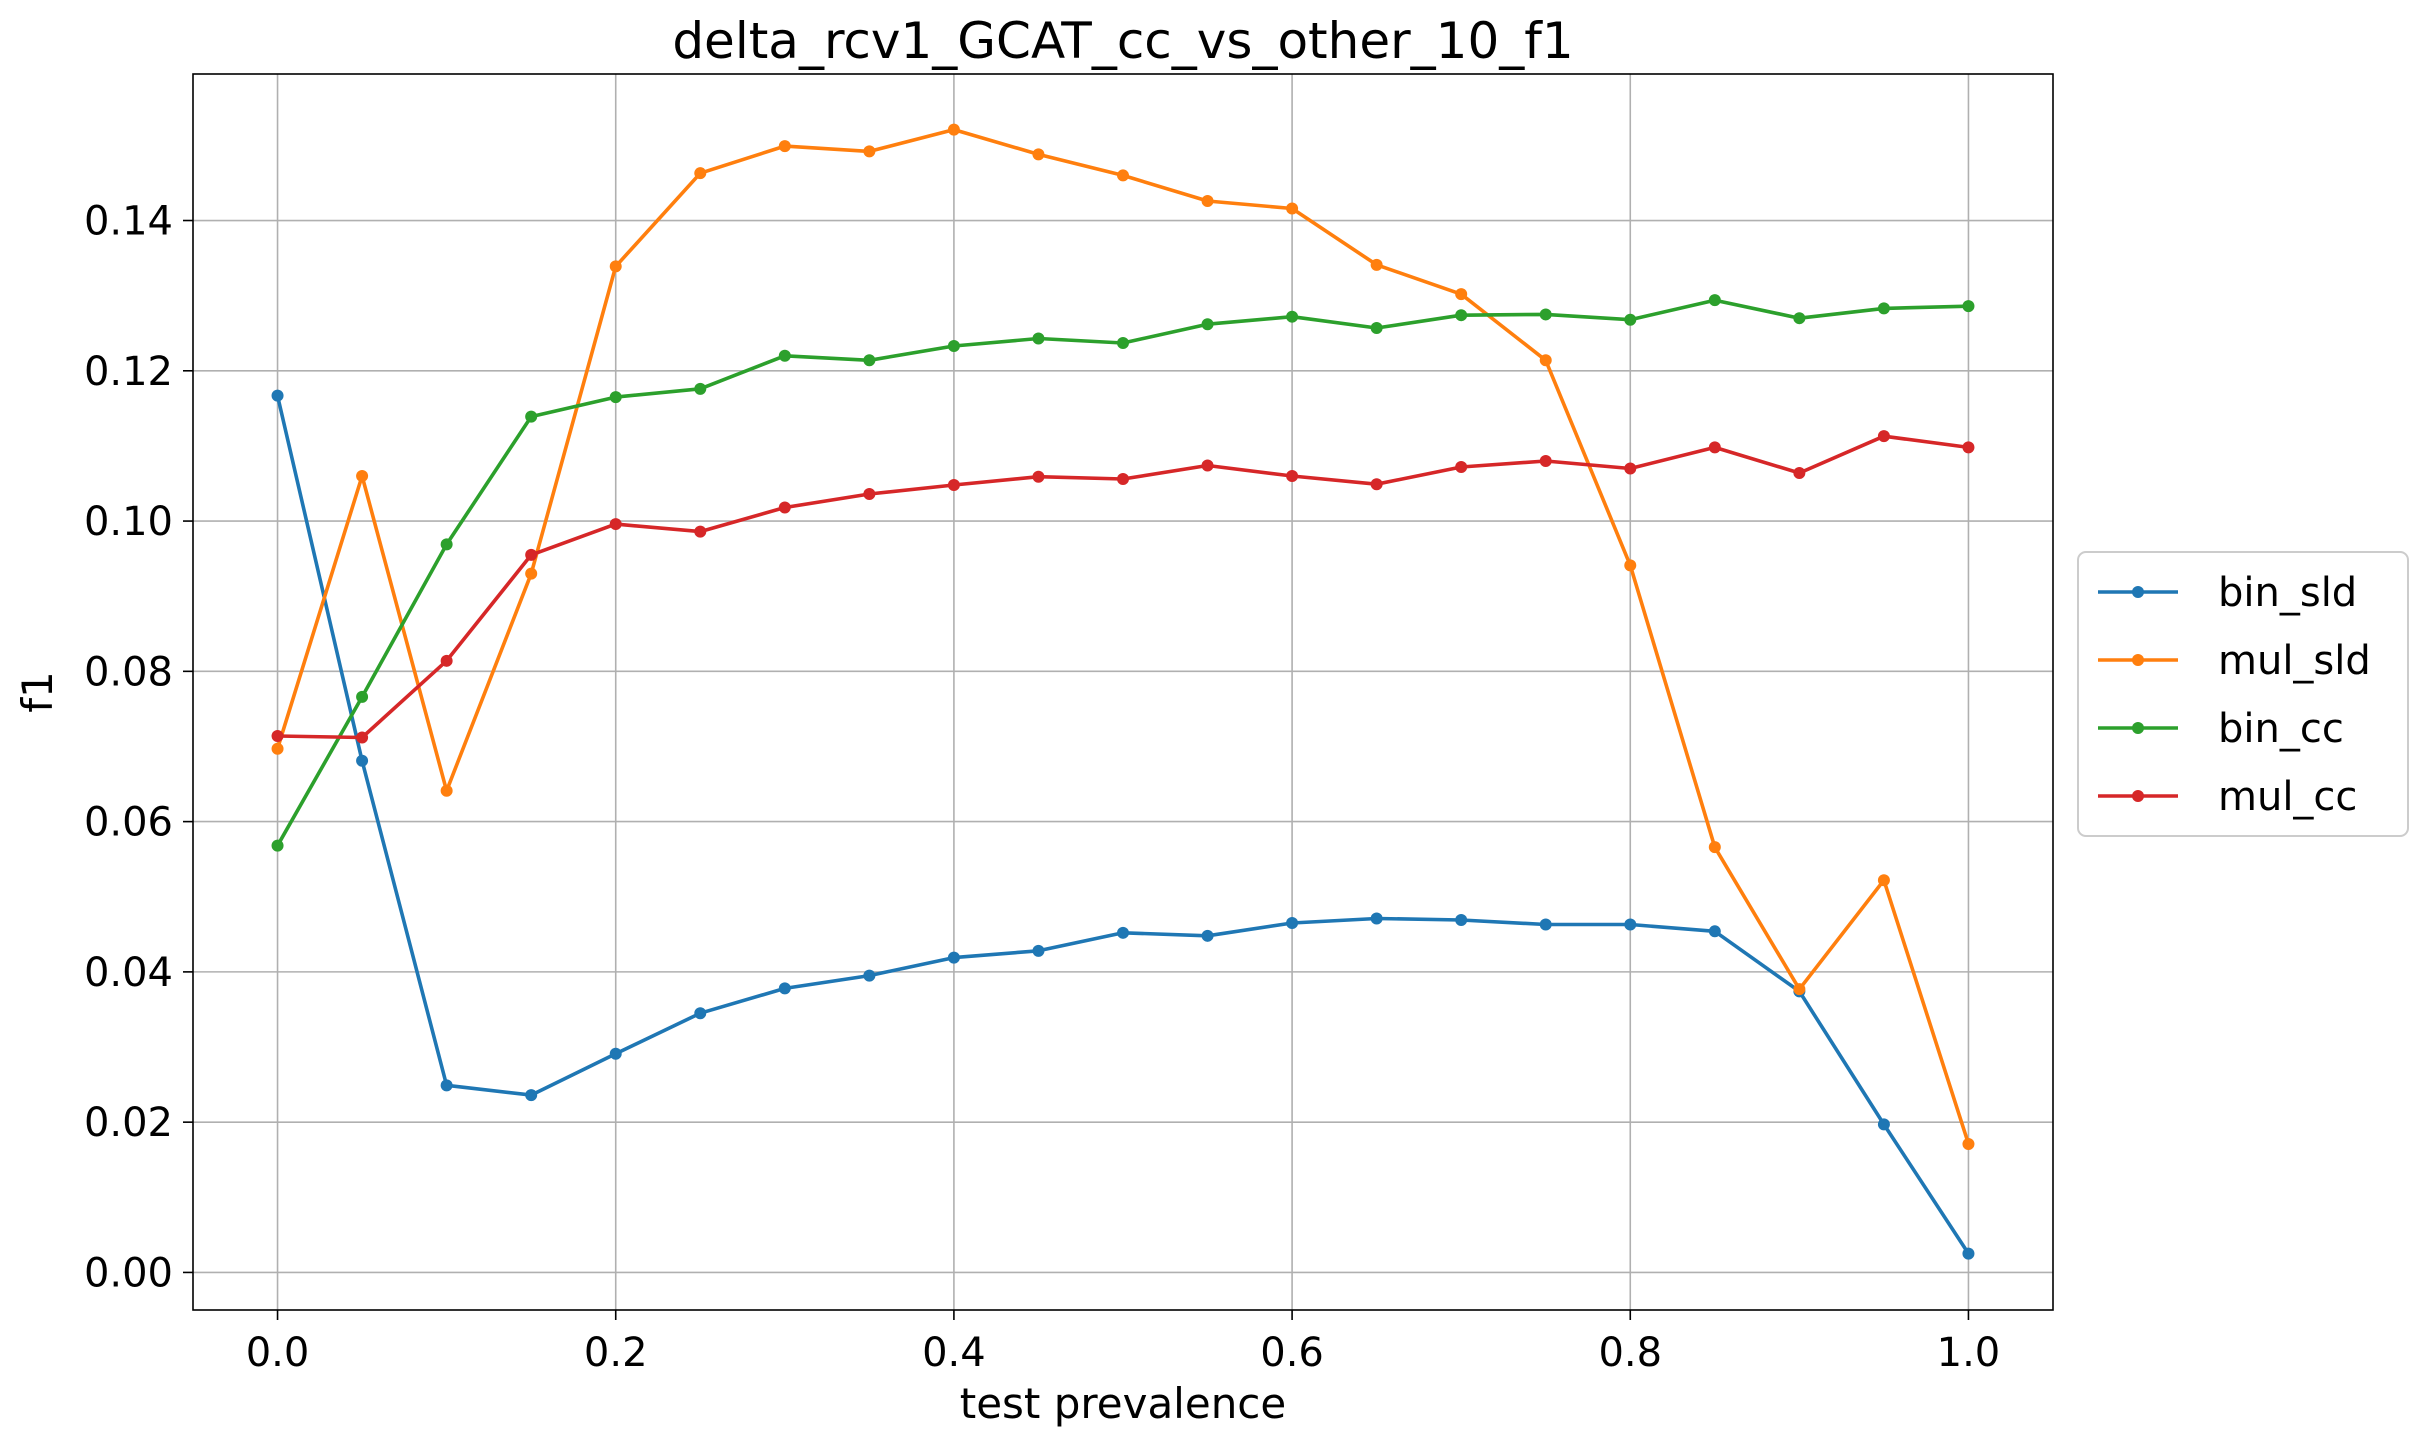 The image size is (2424, 1446). What do you see at coordinates (1292, 1353) in the screenshot?
I see `x-tick-label: 0.6` at bounding box center [1292, 1353].